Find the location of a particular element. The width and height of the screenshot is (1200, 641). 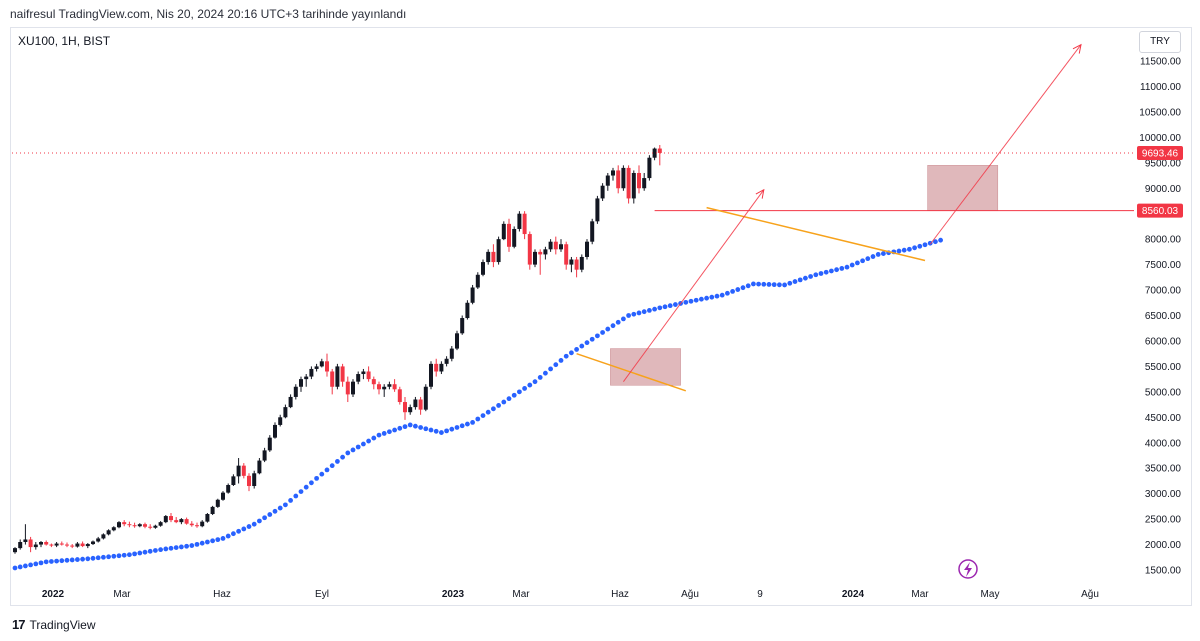

price-label: 9693.46 is located at coordinates (1160, 153).